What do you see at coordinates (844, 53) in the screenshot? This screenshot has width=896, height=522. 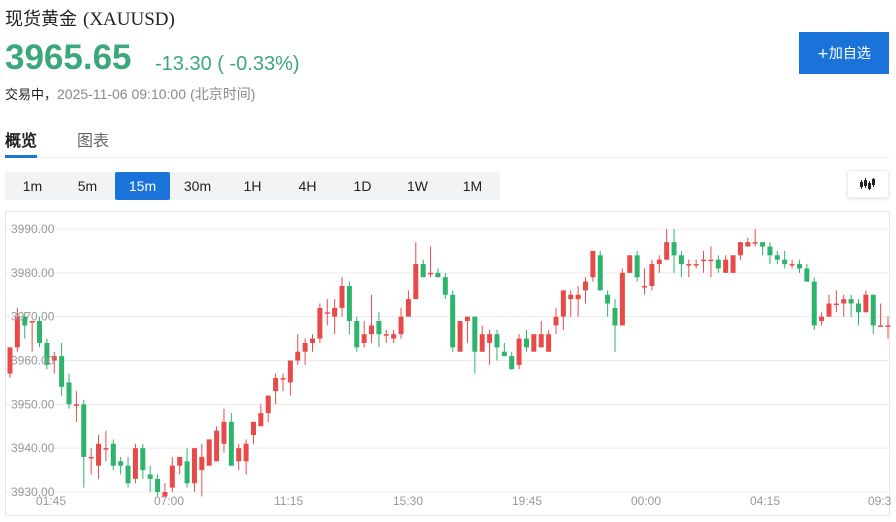 I see `add-watchlist-button: +加自选` at bounding box center [844, 53].